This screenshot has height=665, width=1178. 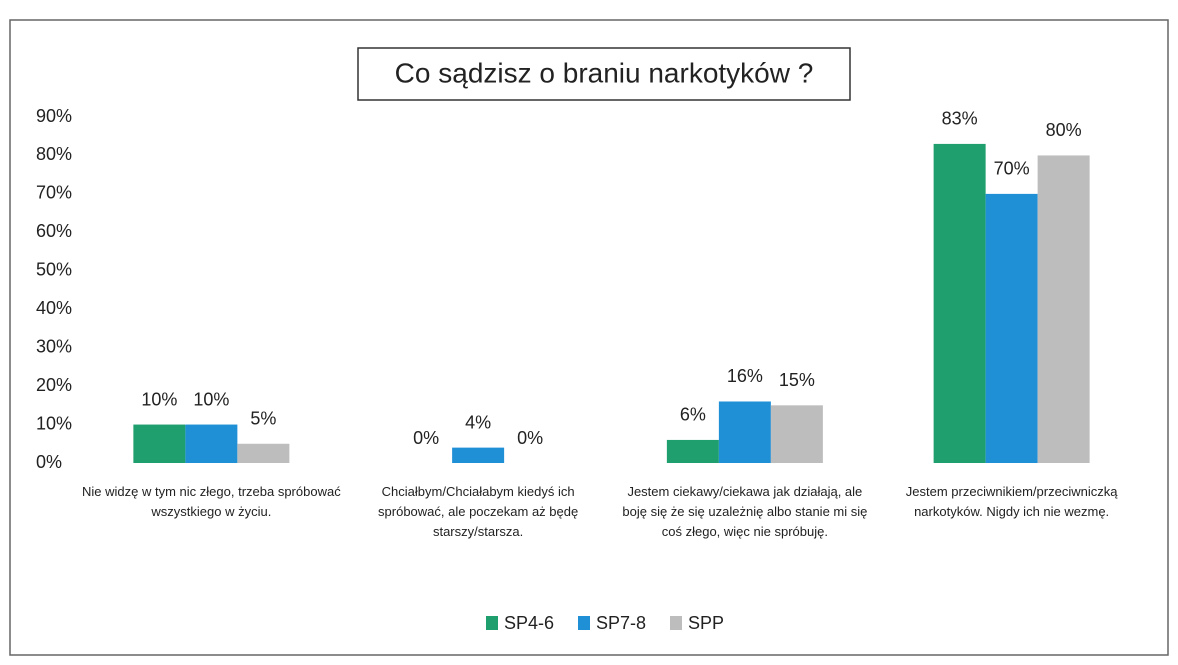 What do you see at coordinates (54, 346) in the screenshot?
I see `y-tick-label: 30%` at bounding box center [54, 346].